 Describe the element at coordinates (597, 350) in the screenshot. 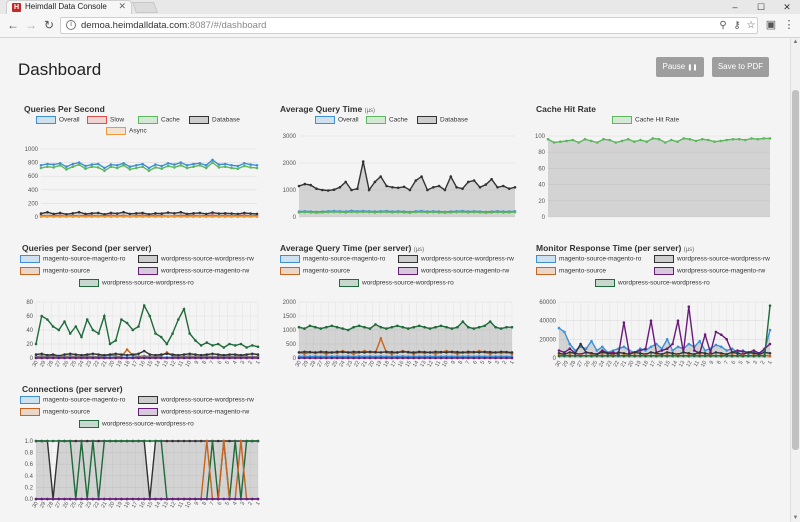

I see `data-point-magento-source-magento-ro` at that location.